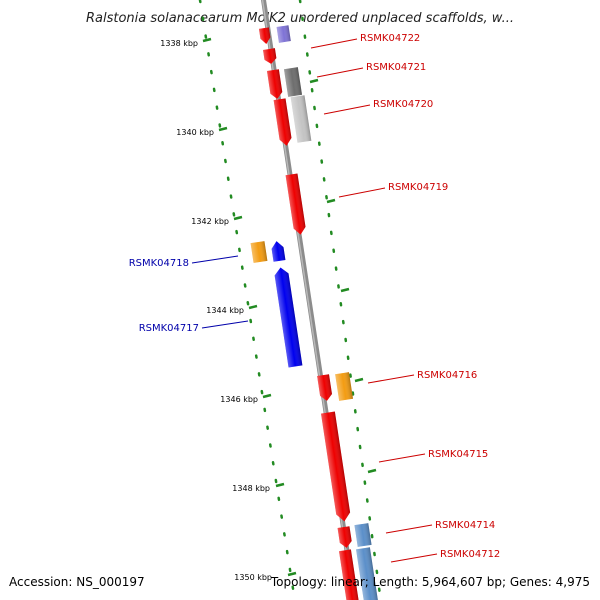 This screenshot has width=600, height=600. Describe the element at coordinates (396, 67) in the screenshot. I see `gene-label: RSMK04721` at that location.